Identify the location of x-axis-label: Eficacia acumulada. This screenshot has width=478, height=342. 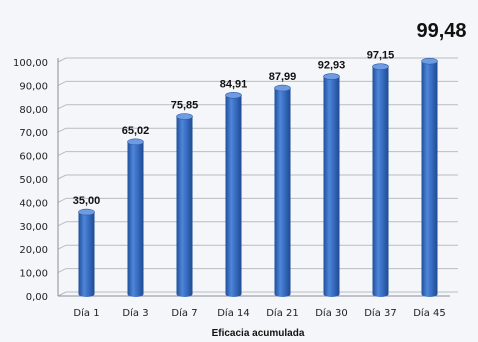
(258, 333).